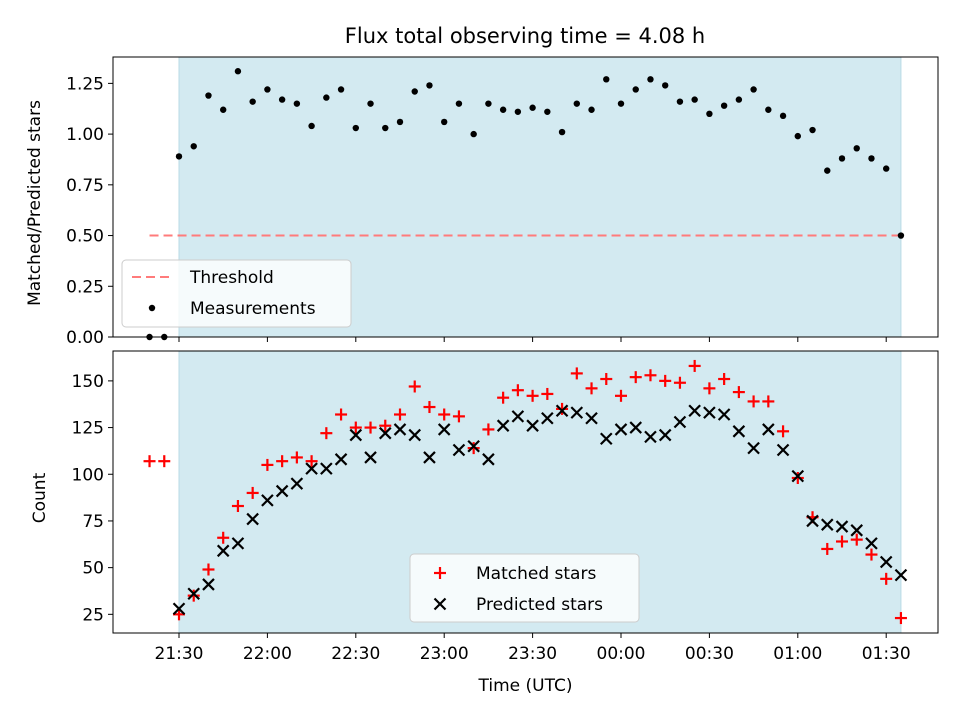 This screenshot has height=720, width=960. Describe the element at coordinates (532, 654) in the screenshot. I see `x-tick-label: 23:30` at that location.